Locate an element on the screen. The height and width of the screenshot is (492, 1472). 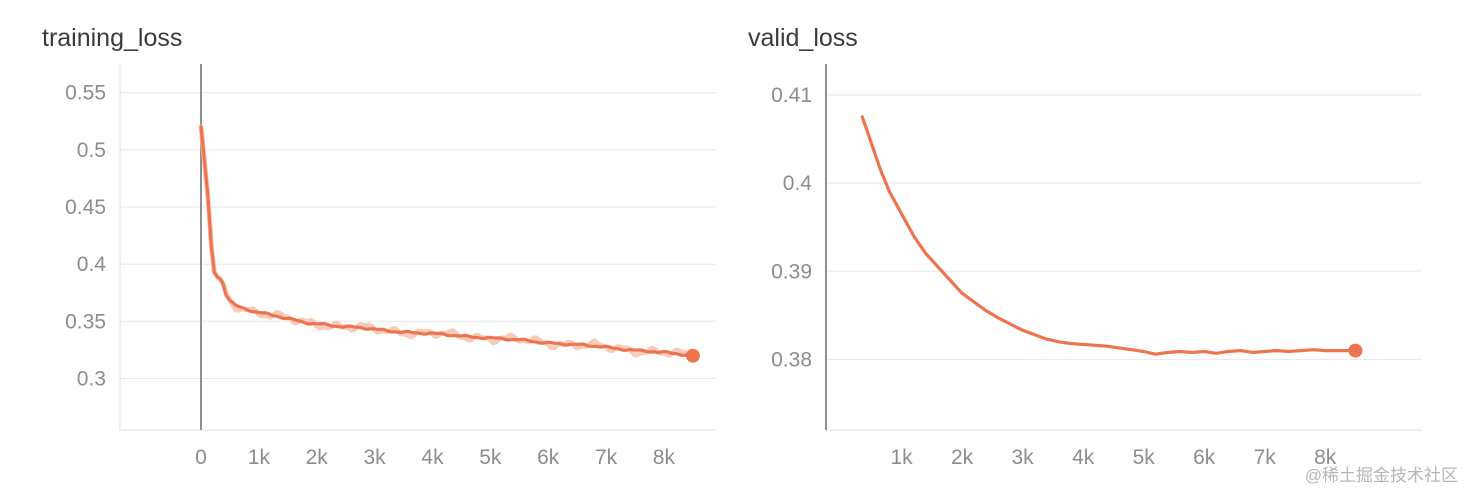
y-tick-label: 0.35 is located at coordinates (85, 321).